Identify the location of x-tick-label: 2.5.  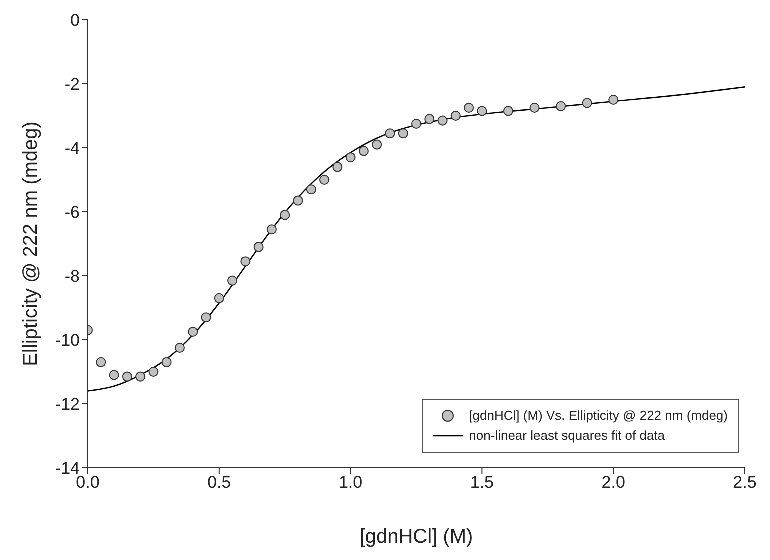
(745, 482).